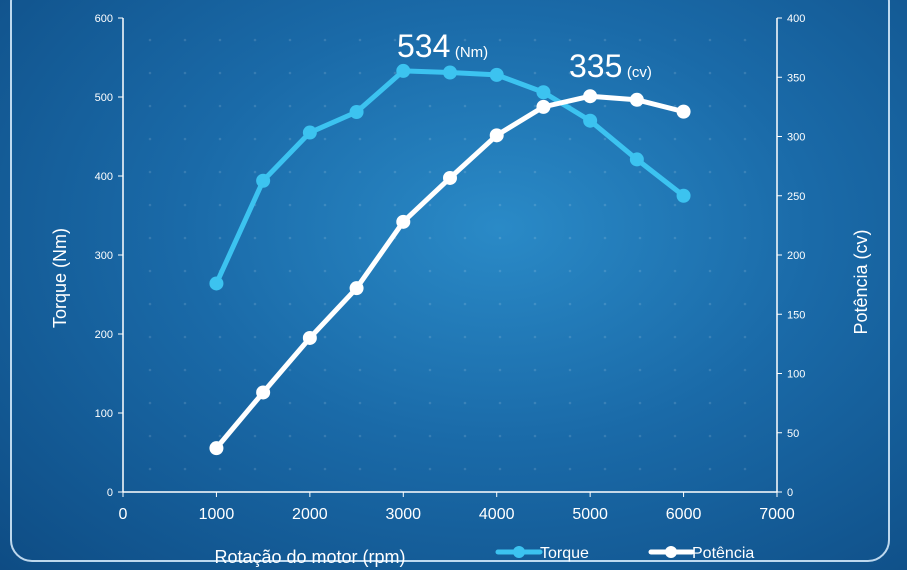  I want to click on legend-potencia-label: Potência, so click(723, 553).